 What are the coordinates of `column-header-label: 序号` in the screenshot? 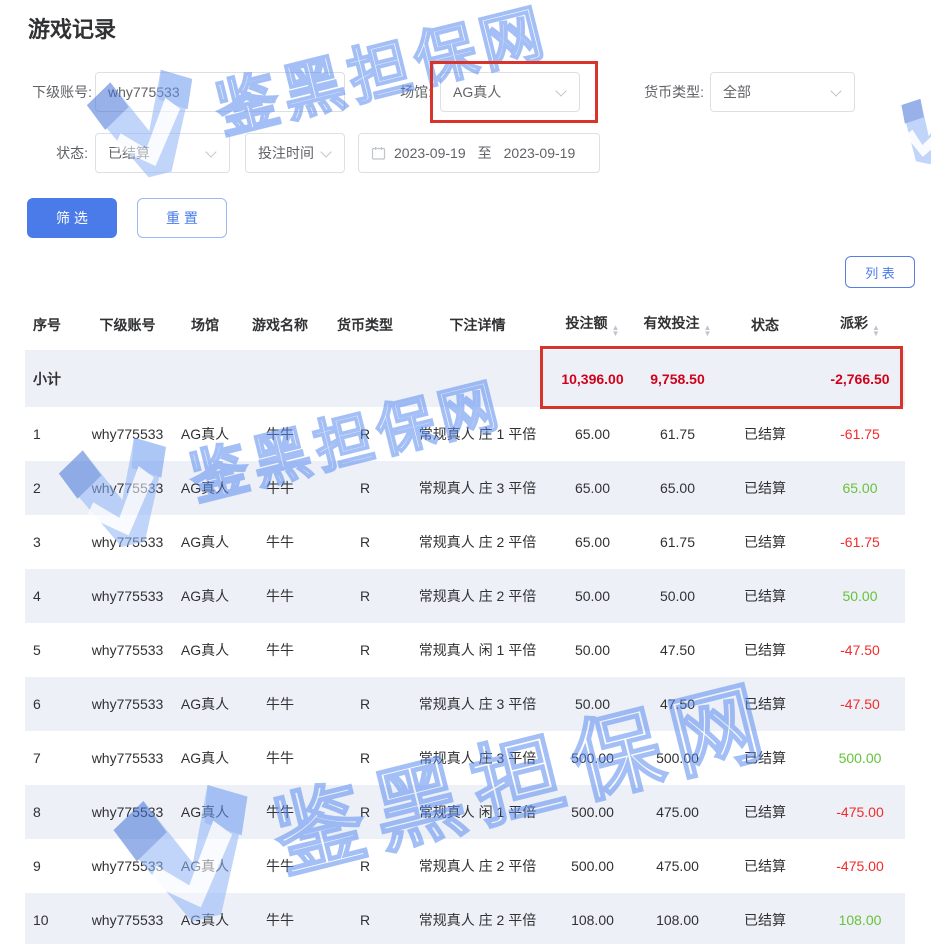 It's located at (47, 325).